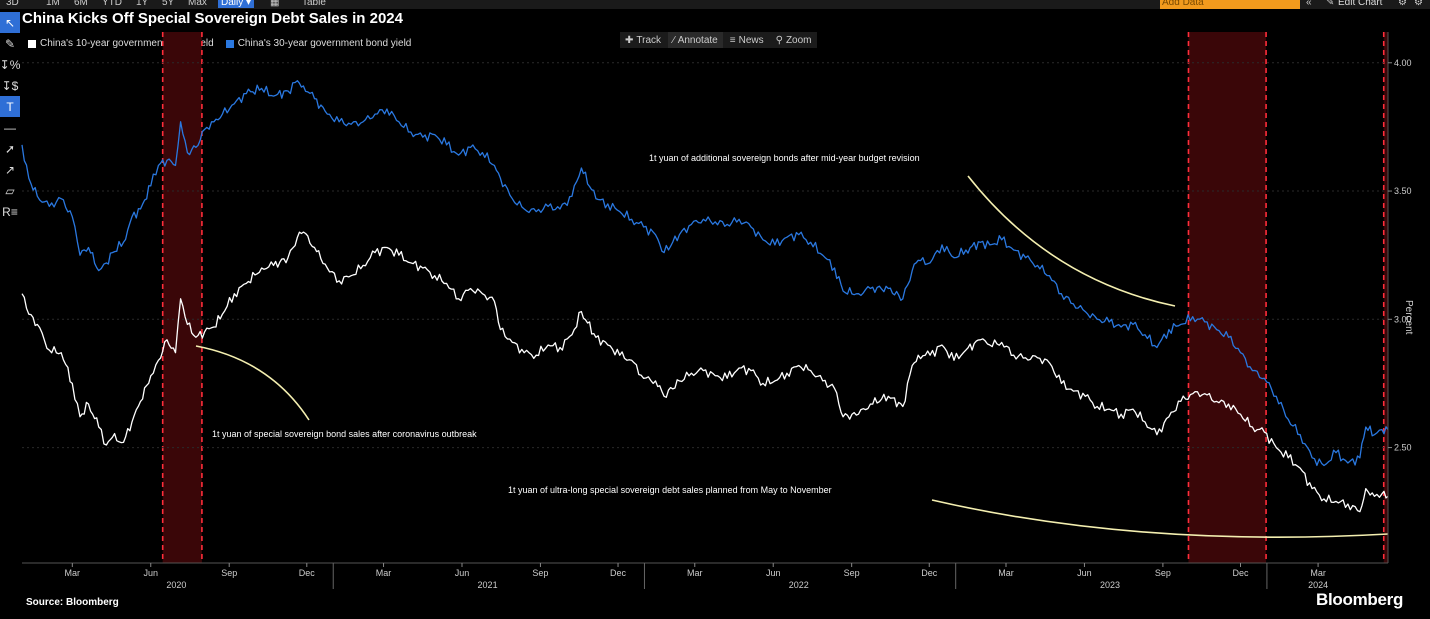 The width and height of the screenshot is (1430, 619). Describe the element at coordinates (10, 64) in the screenshot. I see `percent-tool-icon: ↧%` at that location.